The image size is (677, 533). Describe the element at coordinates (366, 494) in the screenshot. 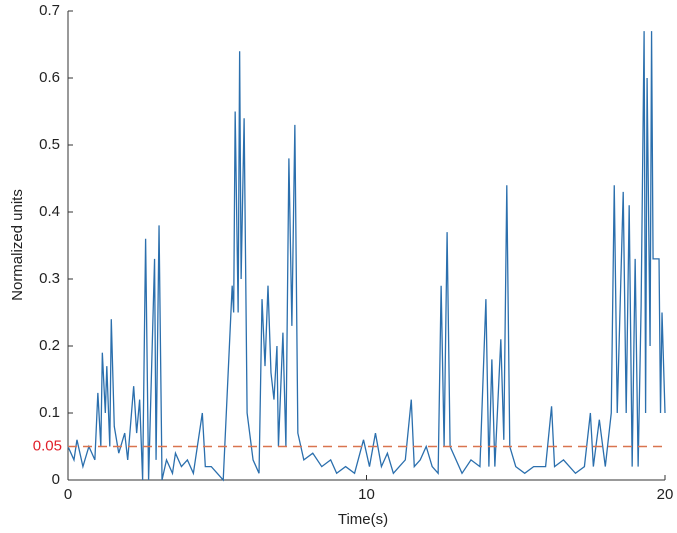

I see `x-tick-label: 10` at that location.